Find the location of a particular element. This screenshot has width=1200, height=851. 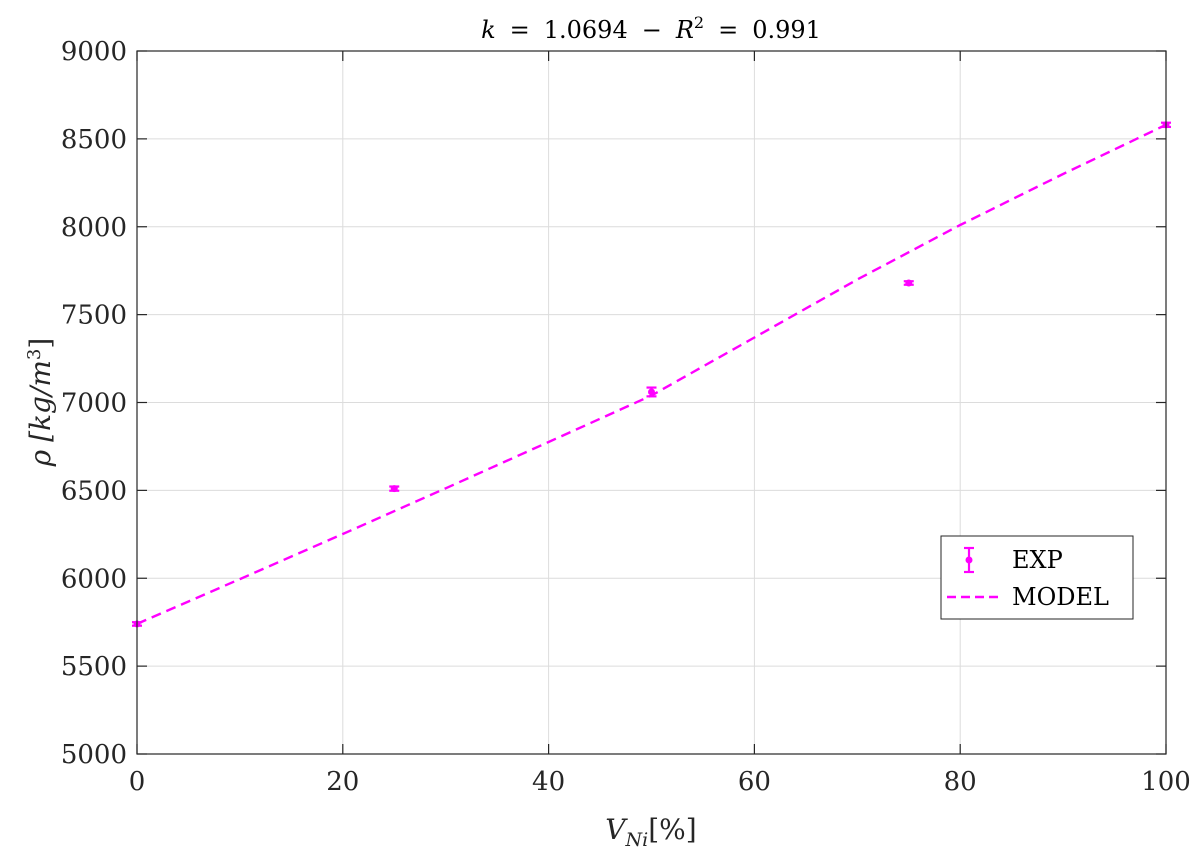

y-tick-label: 7500 is located at coordinates (94, 316).